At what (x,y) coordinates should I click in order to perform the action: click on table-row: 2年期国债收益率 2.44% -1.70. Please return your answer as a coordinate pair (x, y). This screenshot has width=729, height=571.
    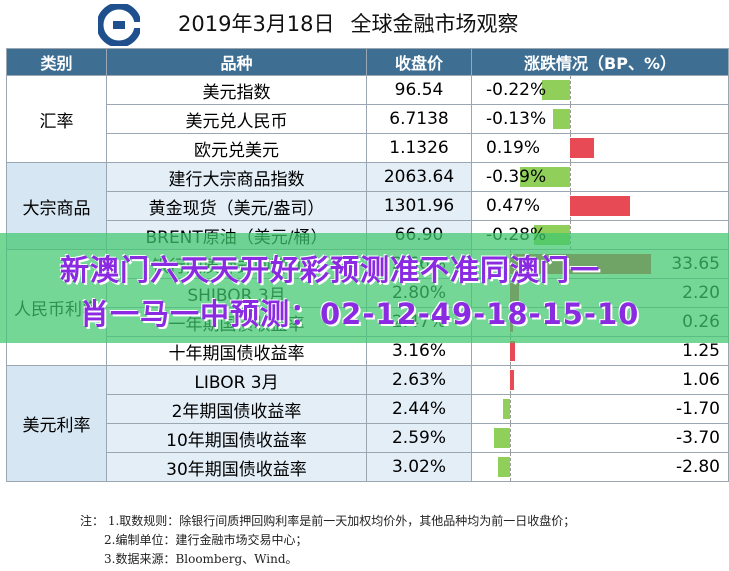
    Looking at the image, I should click on (368, 409).